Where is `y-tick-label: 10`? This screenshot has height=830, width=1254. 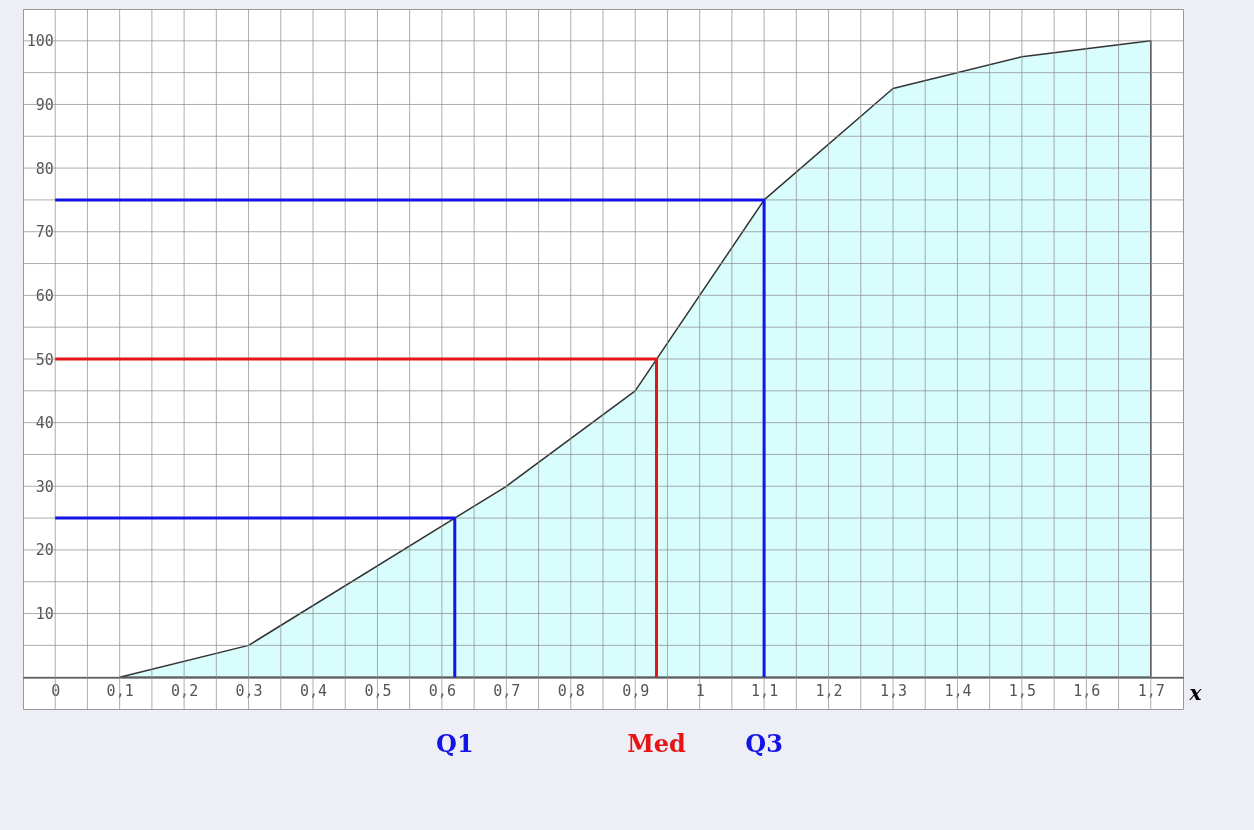
y-tick-label: 10 is located at coordinates (44, 614).